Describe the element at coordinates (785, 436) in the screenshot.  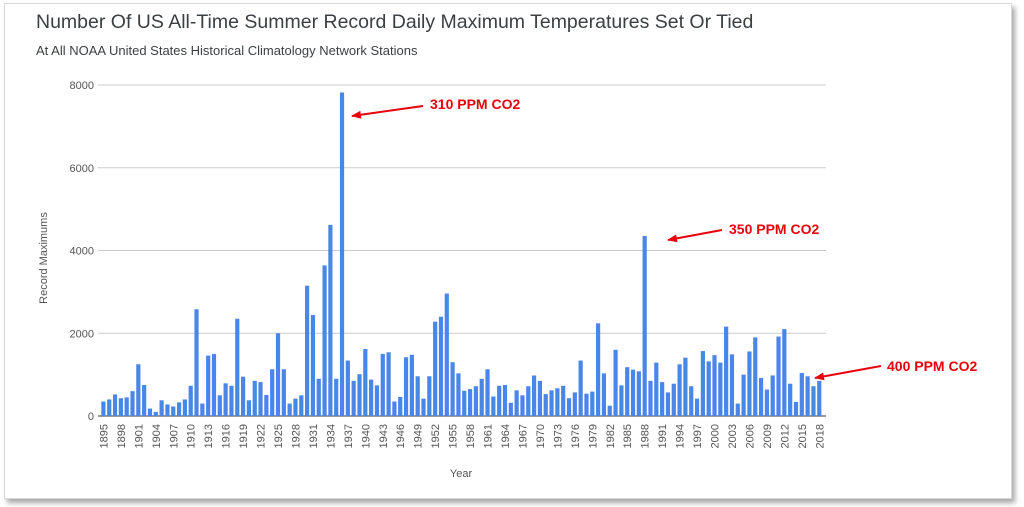
I see `x-tick-label: 2012` at that location.